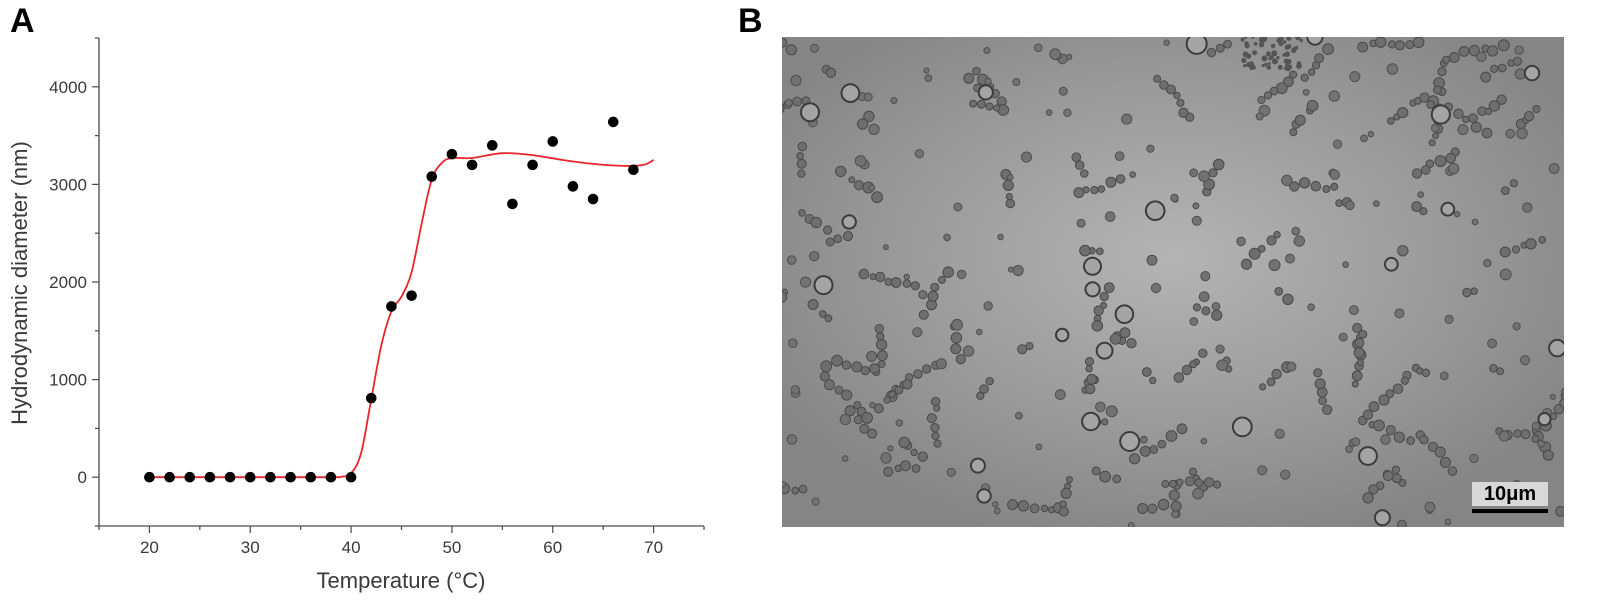 The width and height of the screenshot is (1600, 615). Describe the element at coordinates (68, 380) in the screenshot. I see `y-tick-label: 1000` at that location.